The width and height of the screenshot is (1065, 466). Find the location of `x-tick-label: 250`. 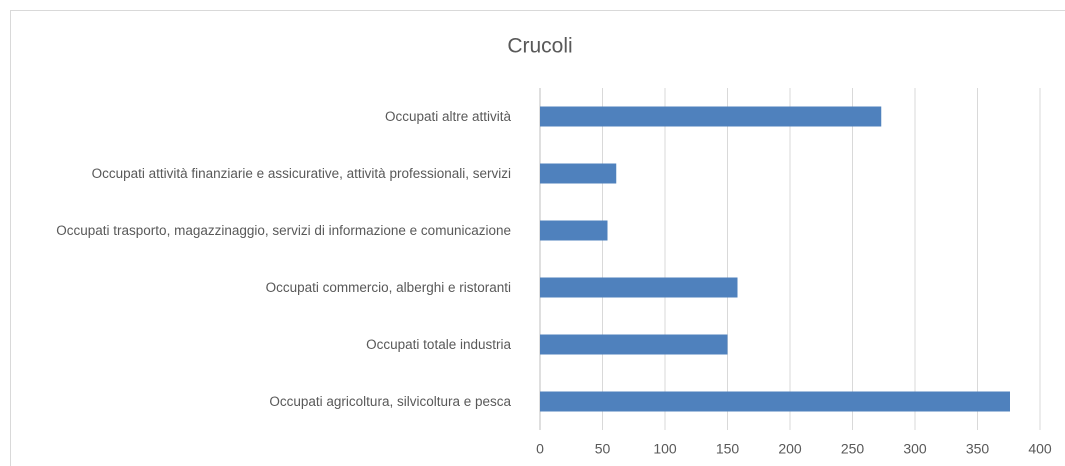

x-tick-label: 250 is located at coordinates (853, 449).